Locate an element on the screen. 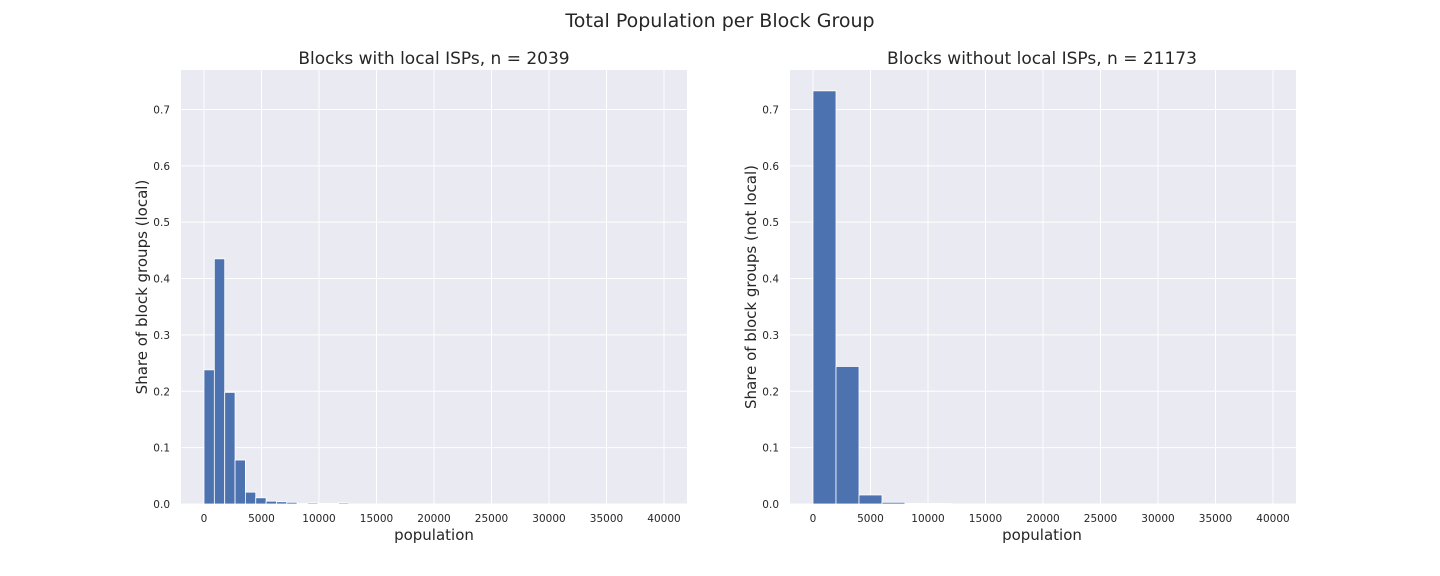 This screenshot has width=1440, height=576. y-axis-label: Share of block groups (local) is located at coordinates (142, 287).